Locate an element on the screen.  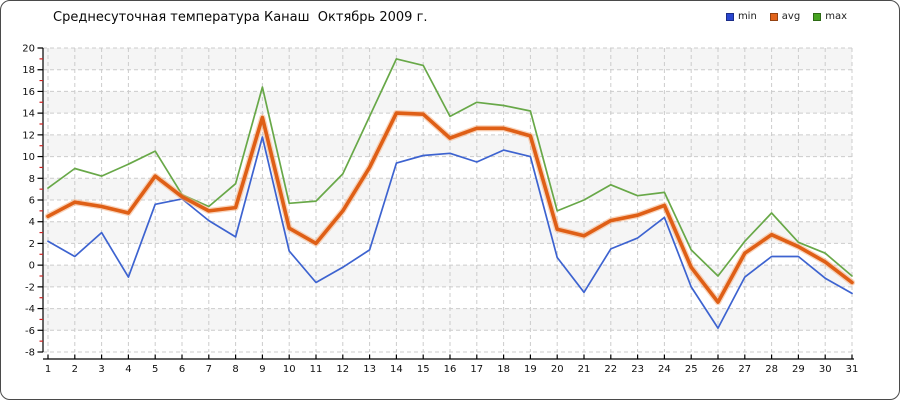
legend-swatch-min is located at coordinates (729, 17).